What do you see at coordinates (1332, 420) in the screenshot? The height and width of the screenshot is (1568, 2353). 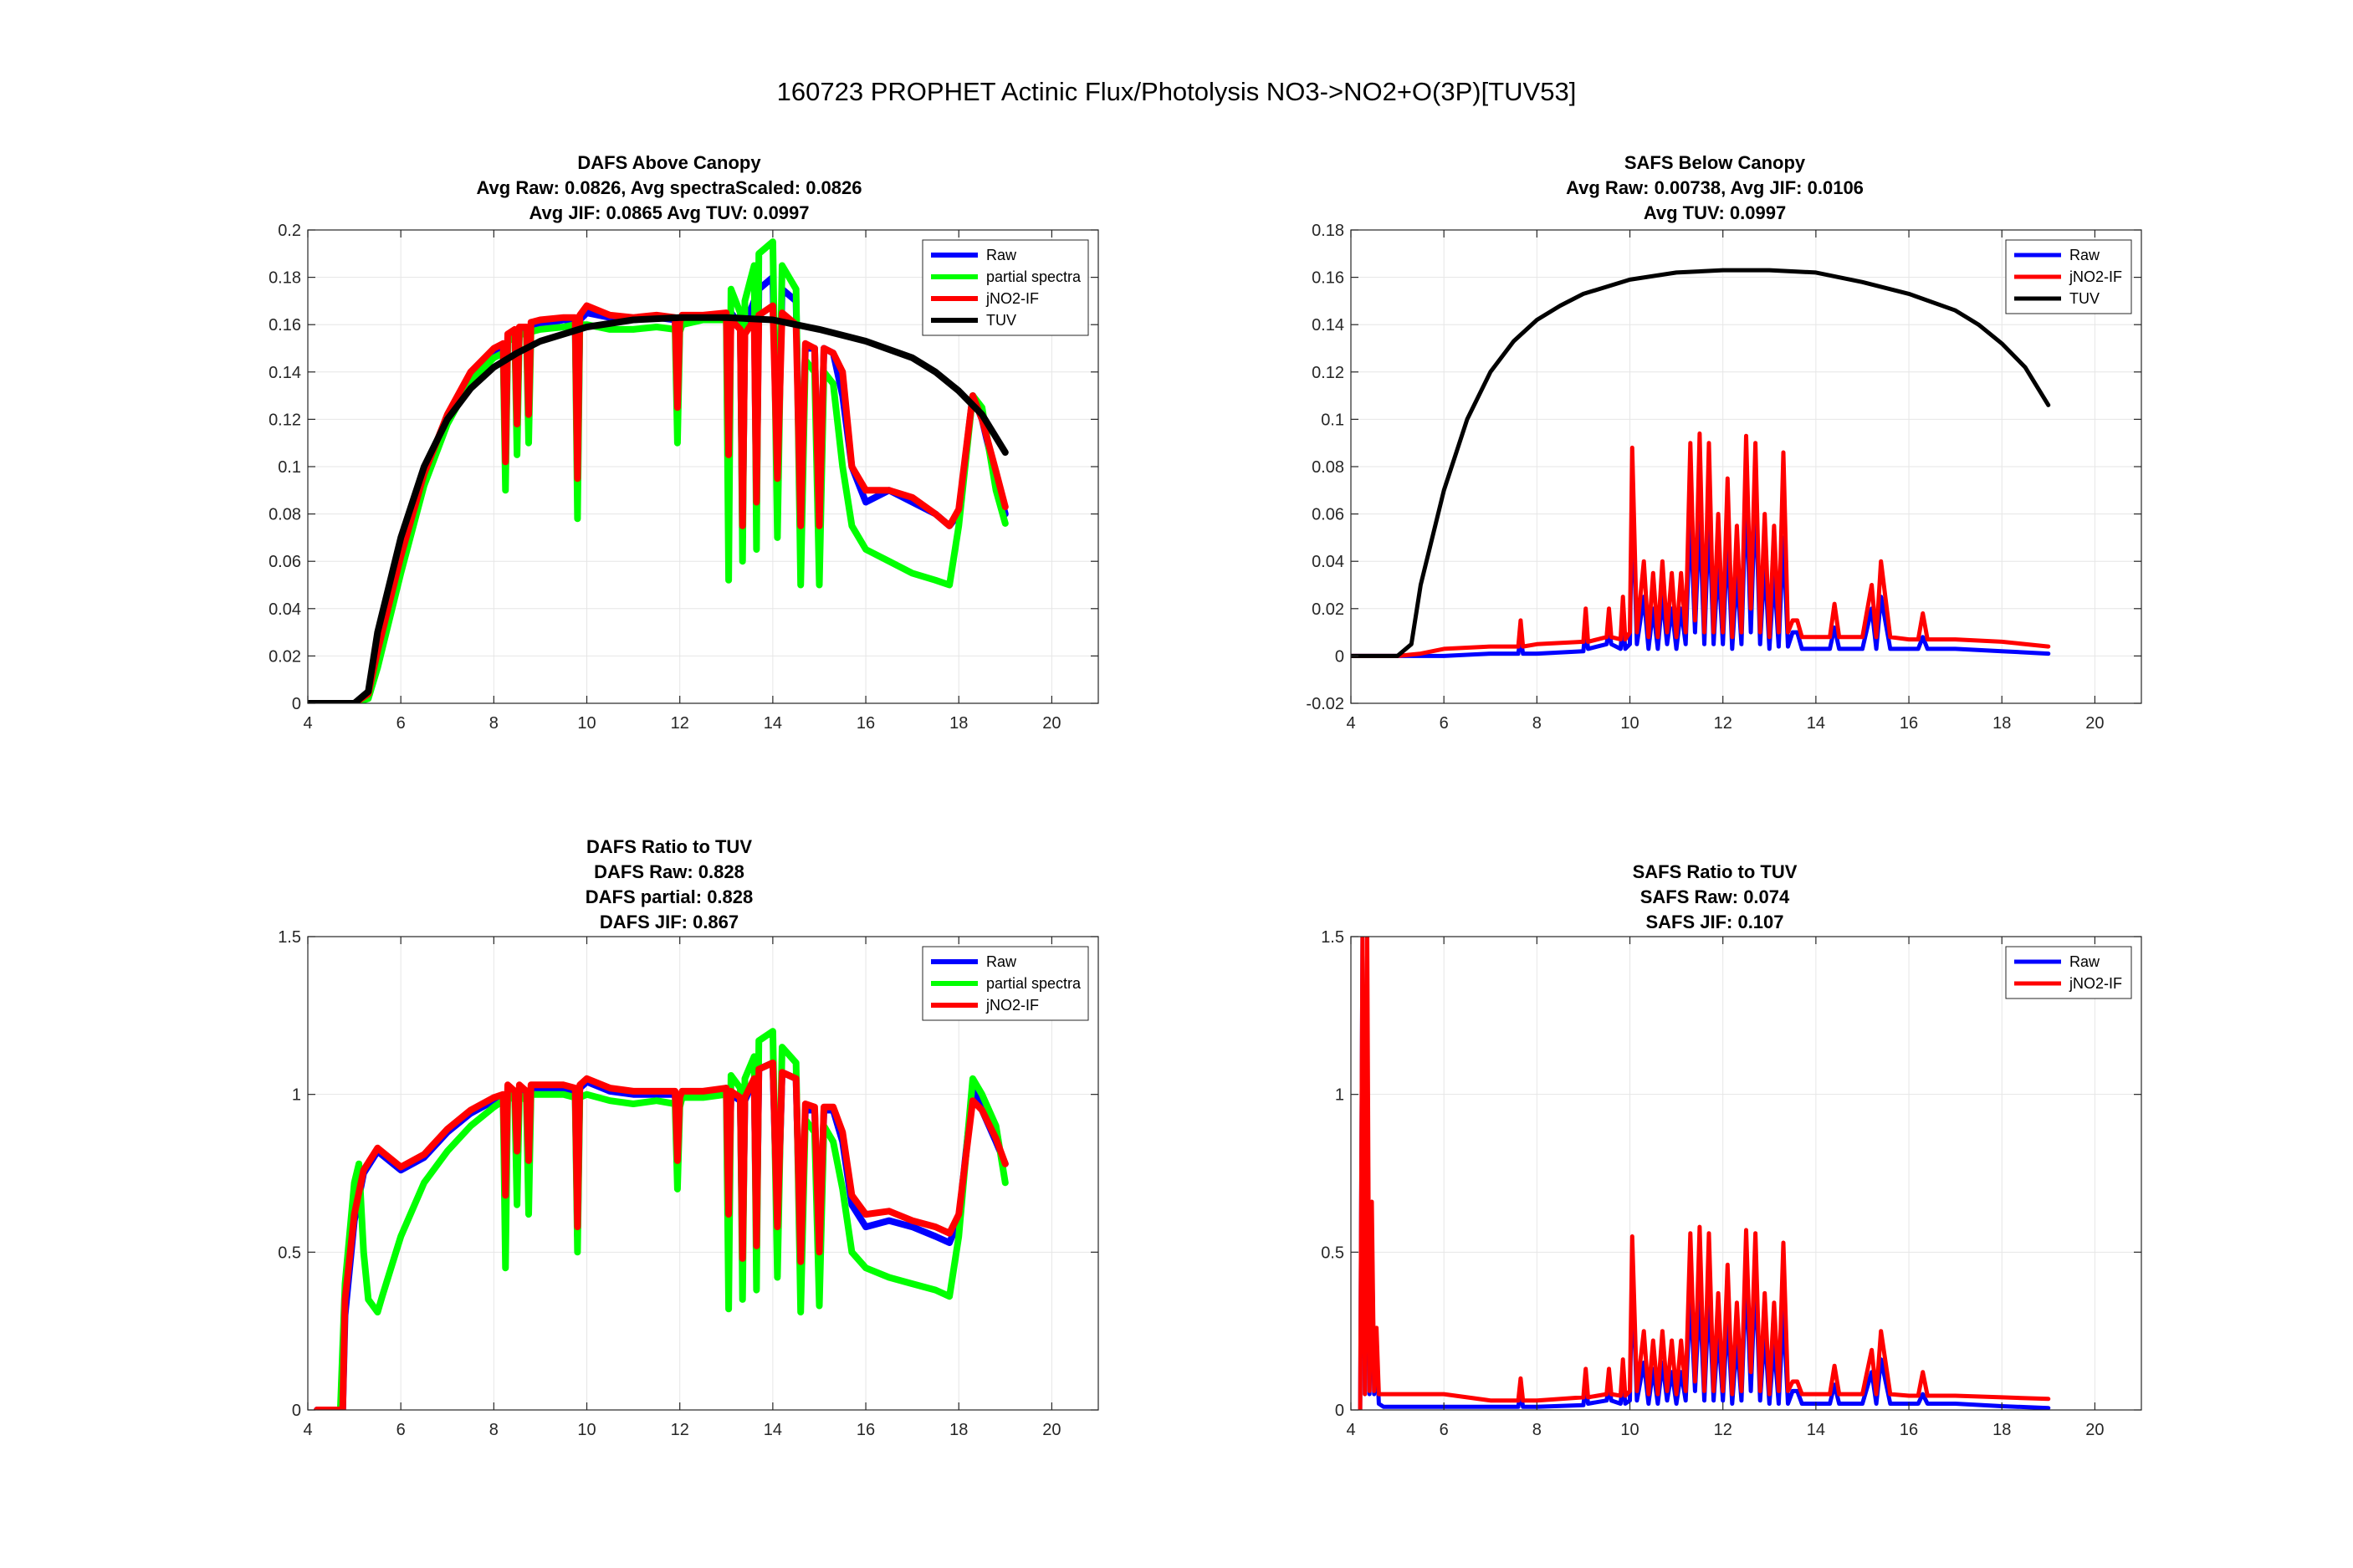 I see `y-tick-label: 0.1` at bounding box center [1332, 420].